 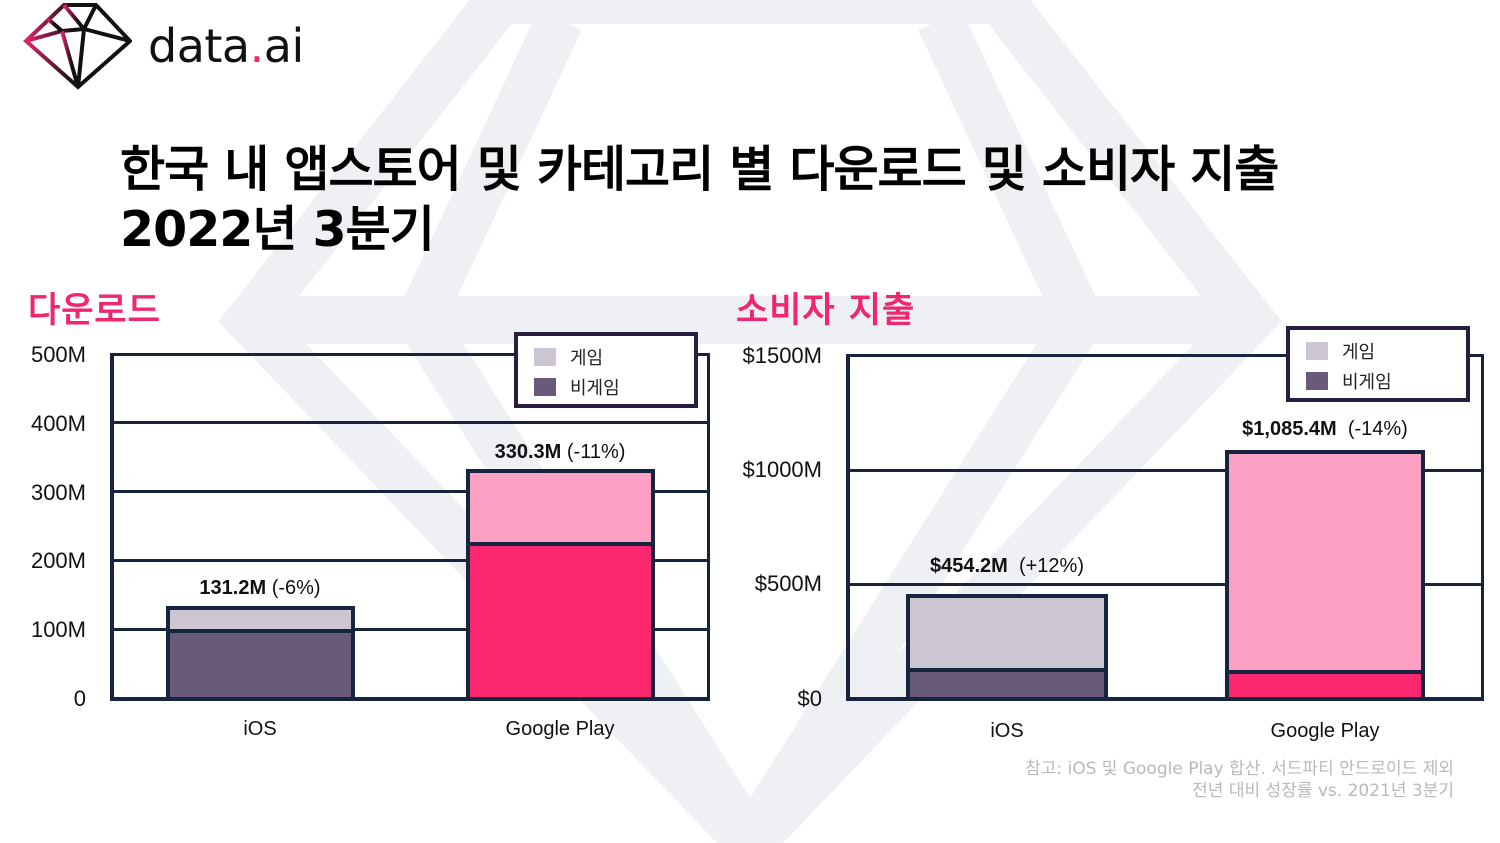 I want to click on footnote-line1: 참고: iOS 및 Google Play 합산. 서드파티 안드로이드 제외, so click(x=1239, y=769).